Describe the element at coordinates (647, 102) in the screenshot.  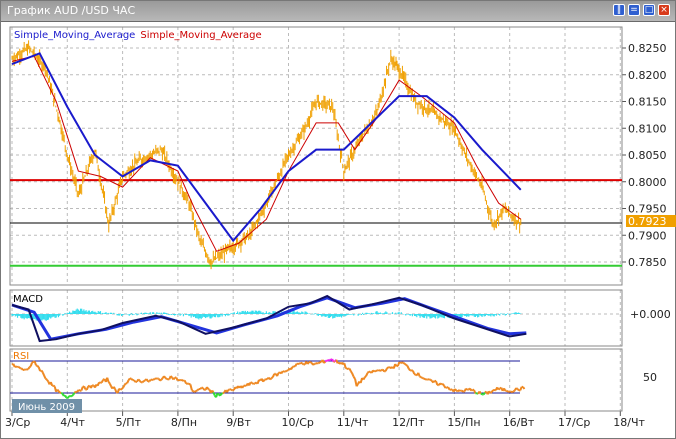
I see `price-tick-label: 0.8150` at that location.